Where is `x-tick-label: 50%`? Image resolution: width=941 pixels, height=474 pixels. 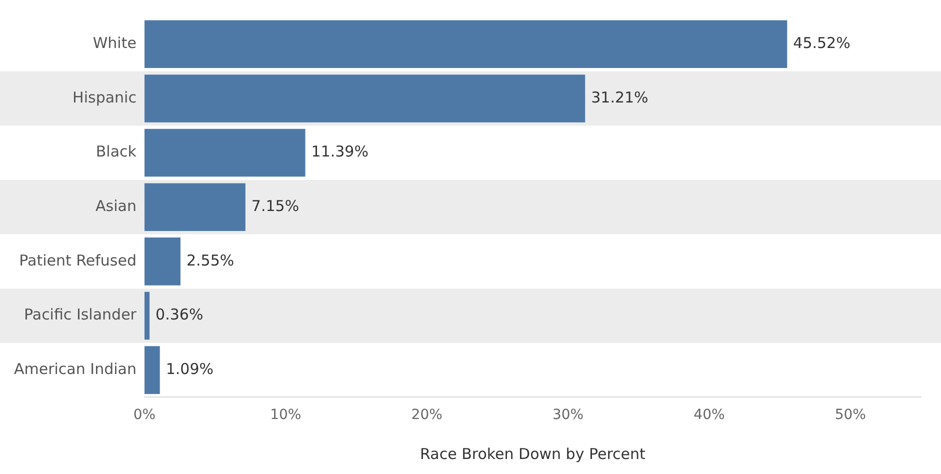 x-tick-label: 50% is located at coordinates (850, 415).